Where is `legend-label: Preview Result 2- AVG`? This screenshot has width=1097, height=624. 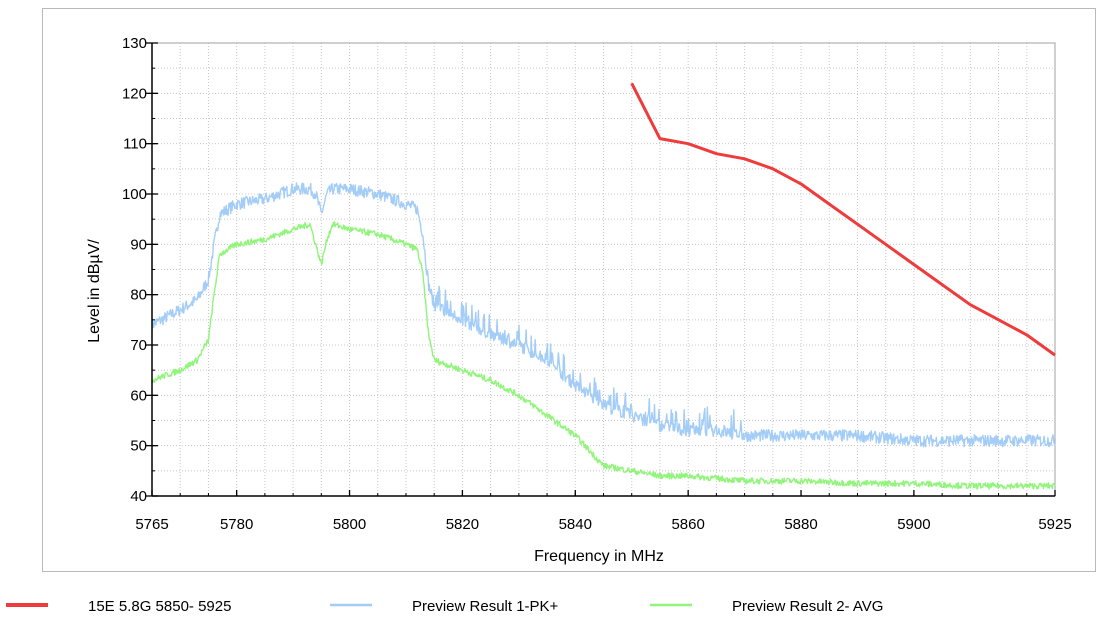 legend-label: Preview Result 2- AVG is located at coordinates (807, 606).